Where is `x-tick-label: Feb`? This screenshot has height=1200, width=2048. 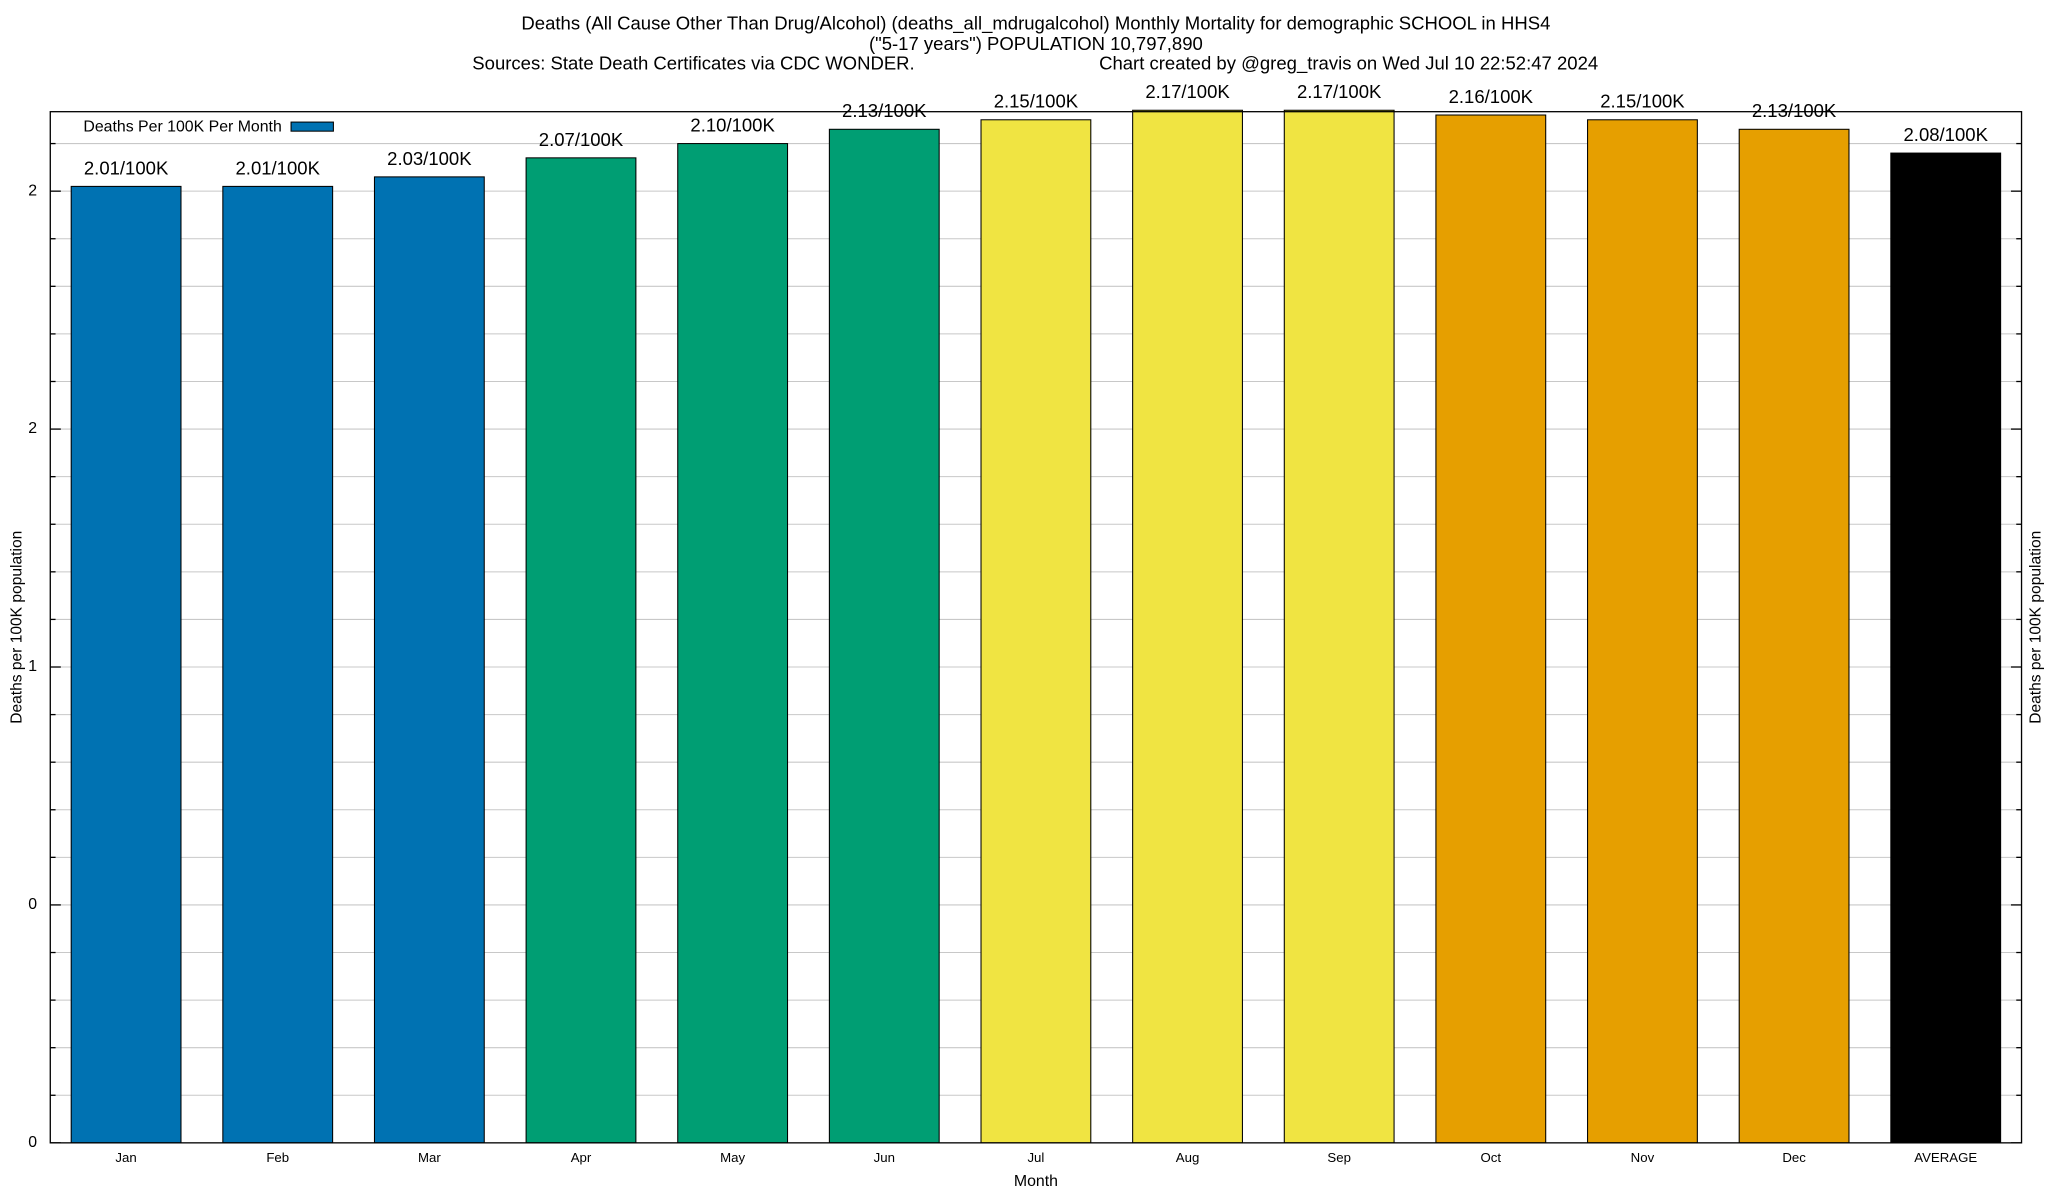 x-tick-label: Feb is located at coordinates (277, 1157).